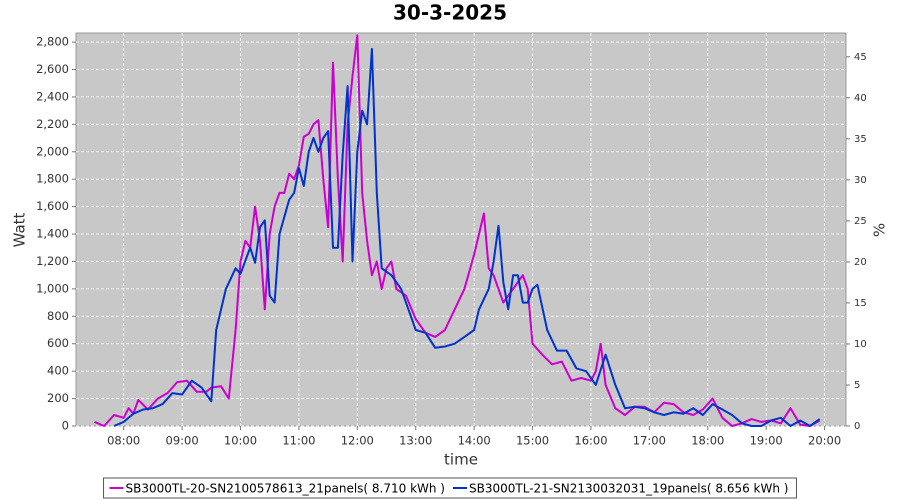 The height and width of the screenshot is (500, 900). What do you see at coordinates (58, 398) in the screenshot?
I see `y-tick-label: 200` at bounding box center [58, 398].